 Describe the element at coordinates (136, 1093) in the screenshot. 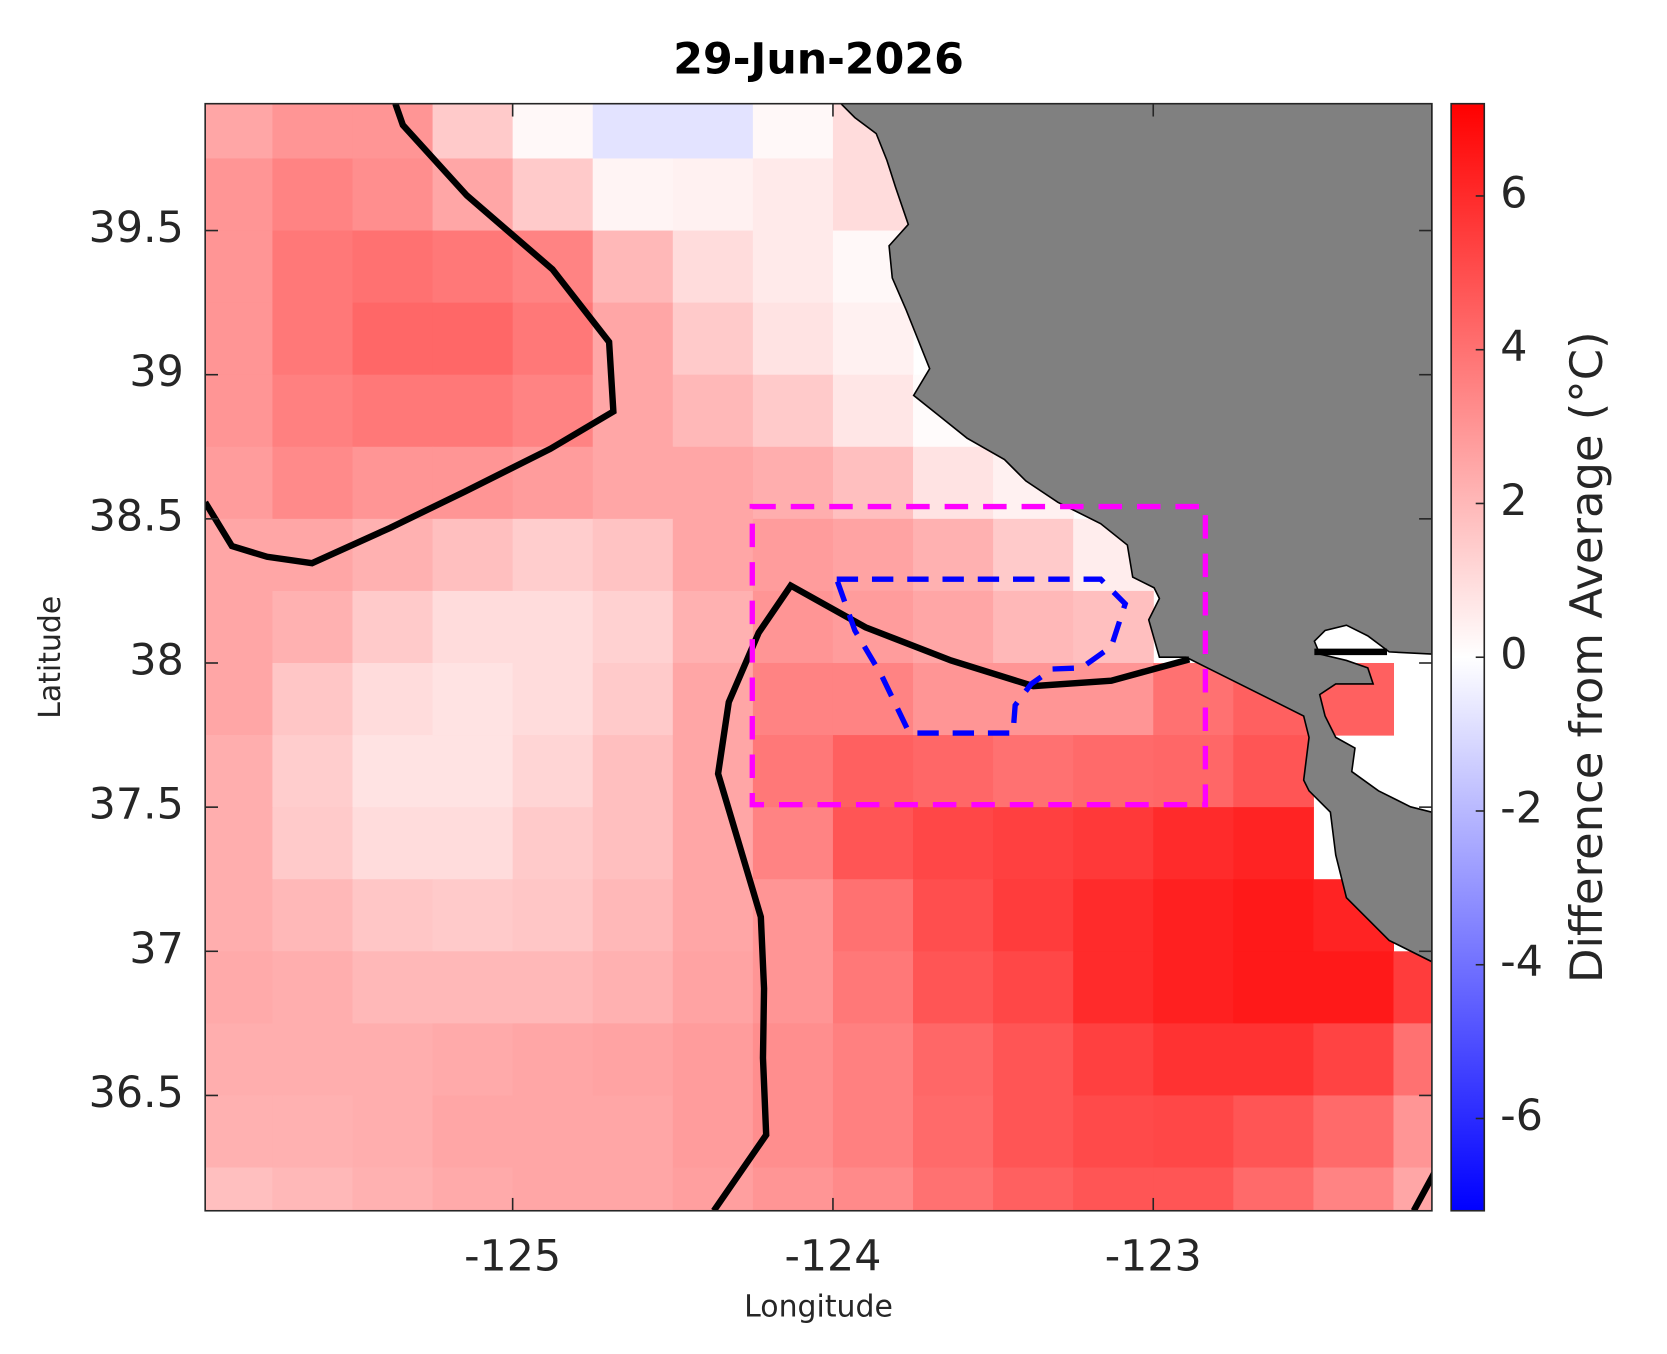

I see `y-tick-label: 36.5` at that location.